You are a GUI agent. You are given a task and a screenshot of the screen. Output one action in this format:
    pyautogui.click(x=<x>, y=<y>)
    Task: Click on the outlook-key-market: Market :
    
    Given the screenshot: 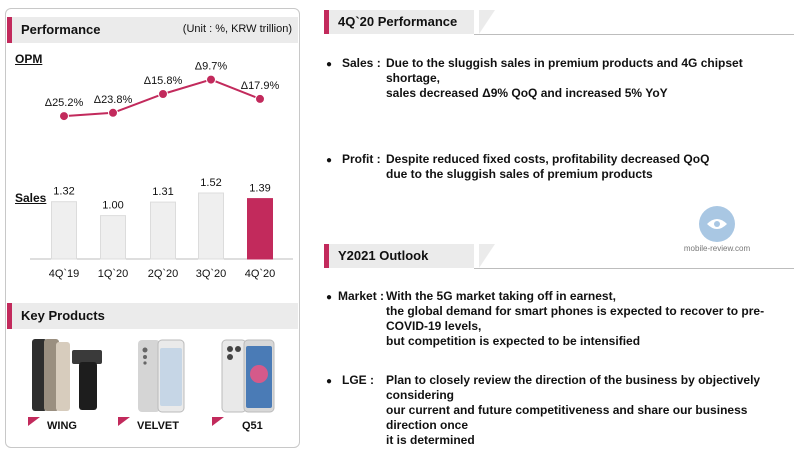 What is the action you would take?
    pyautogui.click(x=361, y=296)
    